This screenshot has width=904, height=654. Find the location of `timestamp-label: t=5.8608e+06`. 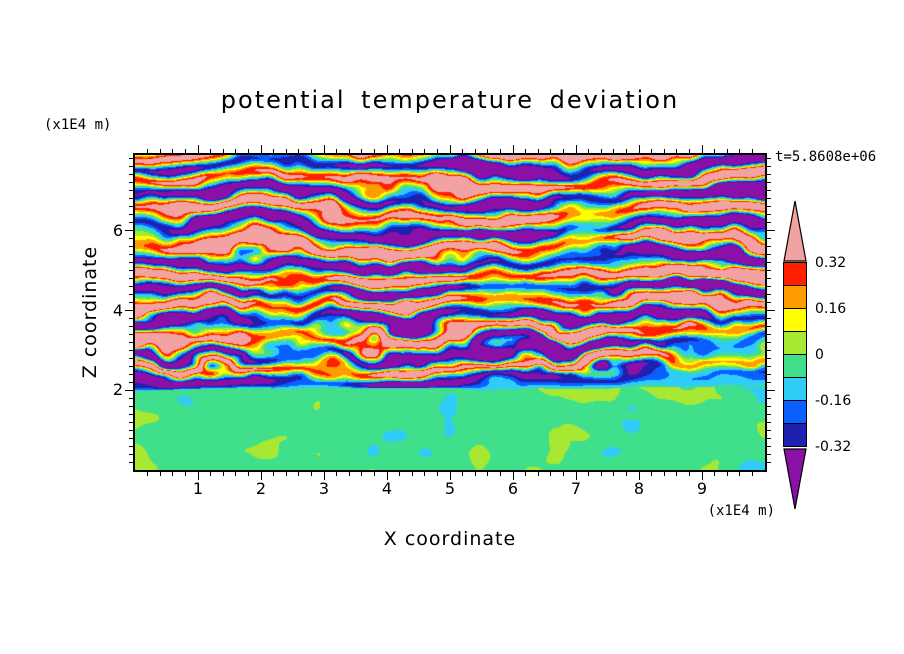

timestamp-label: t=5.8608e+06 is located at coordinates (826, 157).